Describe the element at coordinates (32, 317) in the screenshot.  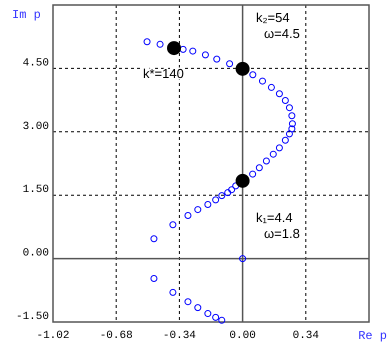
I see `y-tick-label: -1.50` at that location.